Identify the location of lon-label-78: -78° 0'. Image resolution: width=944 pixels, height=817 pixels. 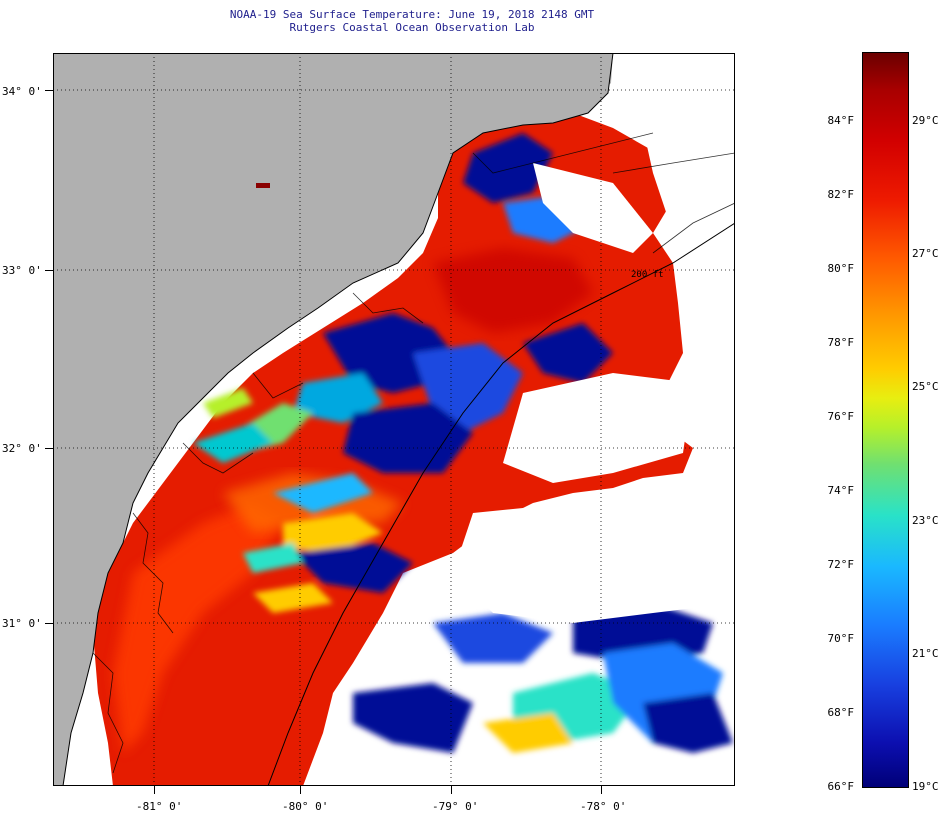
(603, 806).